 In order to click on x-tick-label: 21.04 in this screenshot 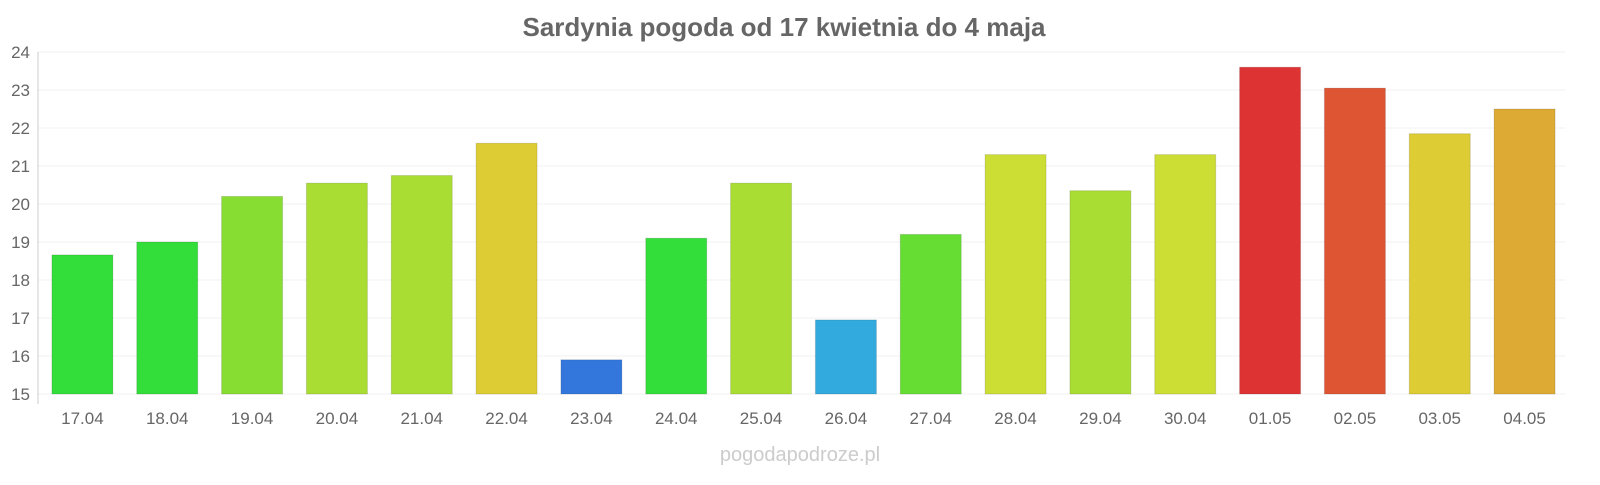, I will do `click(421, 418)`.